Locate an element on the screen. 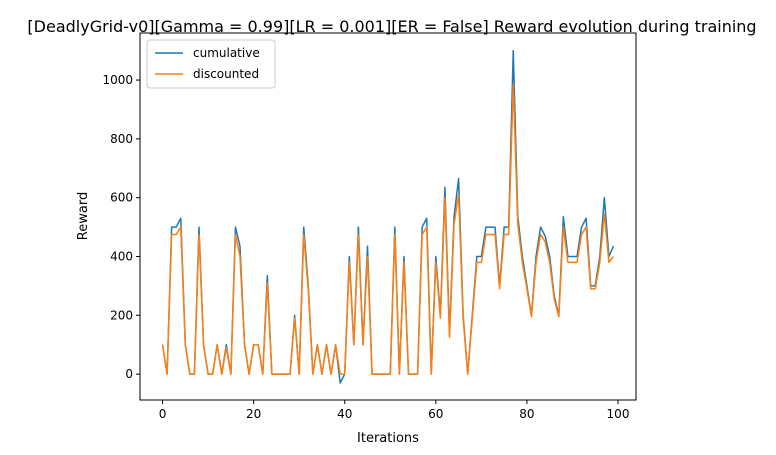 Image resolution: width=776 pixels, height=455 pixels. legend: cumulative discounted is located at coordinates (211, 64).